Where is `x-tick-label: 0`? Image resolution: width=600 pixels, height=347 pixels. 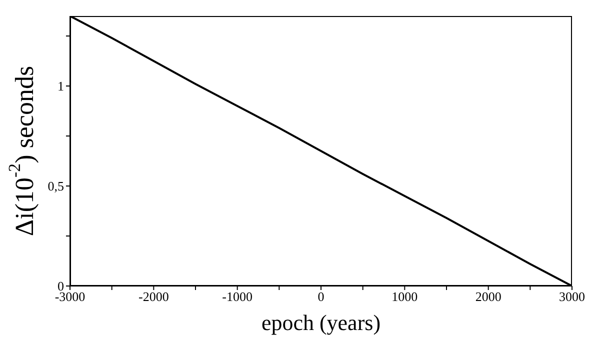 x-tick-label: 0 is located at coordinates (321, 296).